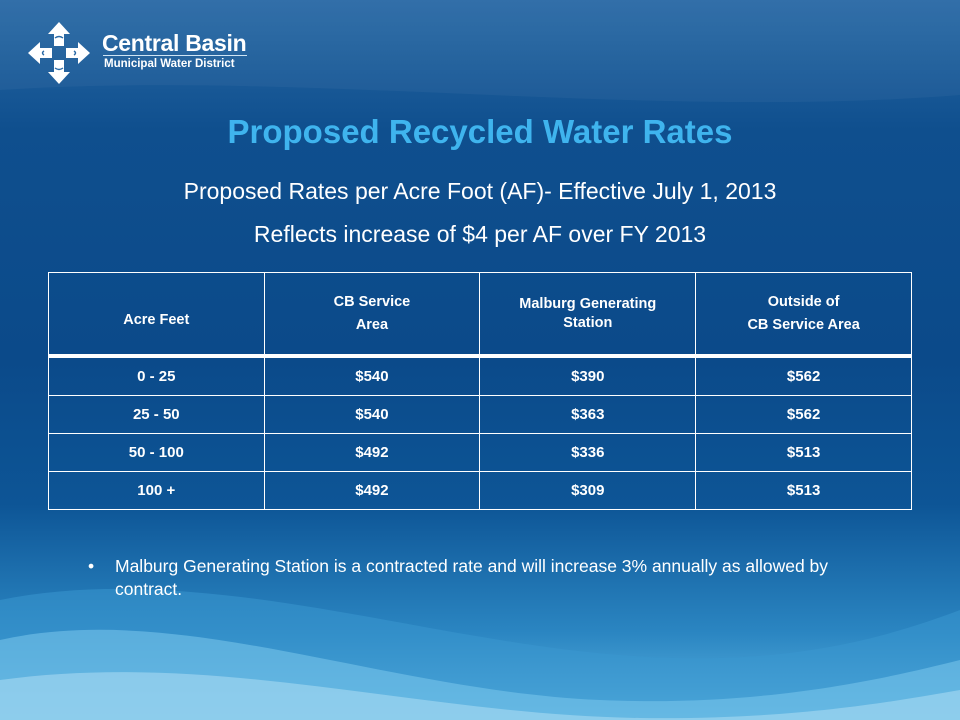 The image size is (960, 720). I want to click on cell-malburg: $363, so click(588, 414).